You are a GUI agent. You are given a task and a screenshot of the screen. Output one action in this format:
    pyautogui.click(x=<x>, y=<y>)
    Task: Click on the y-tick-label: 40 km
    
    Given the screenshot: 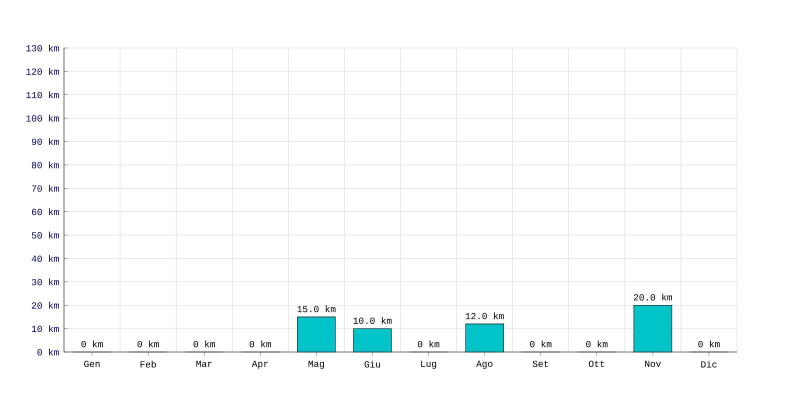 What is the action you would take?
    pyautogui.click(x=45, y=258)
    